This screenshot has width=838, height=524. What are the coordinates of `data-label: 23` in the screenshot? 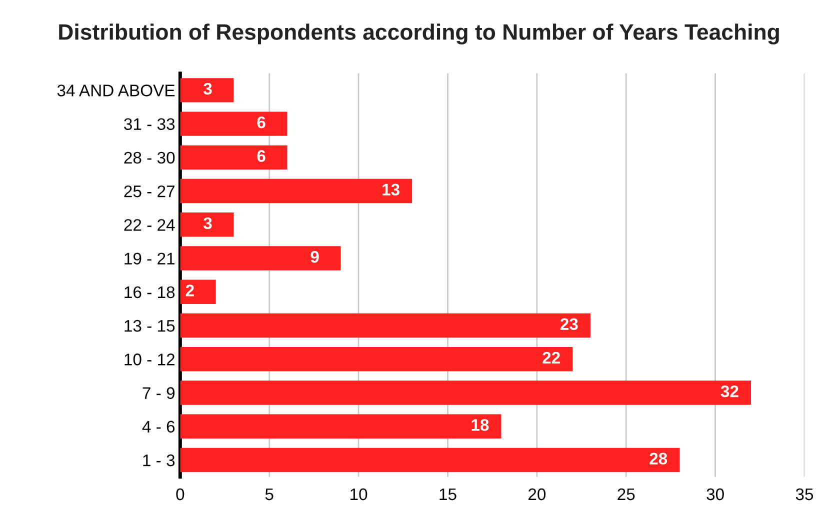 It's located at (569, 324).